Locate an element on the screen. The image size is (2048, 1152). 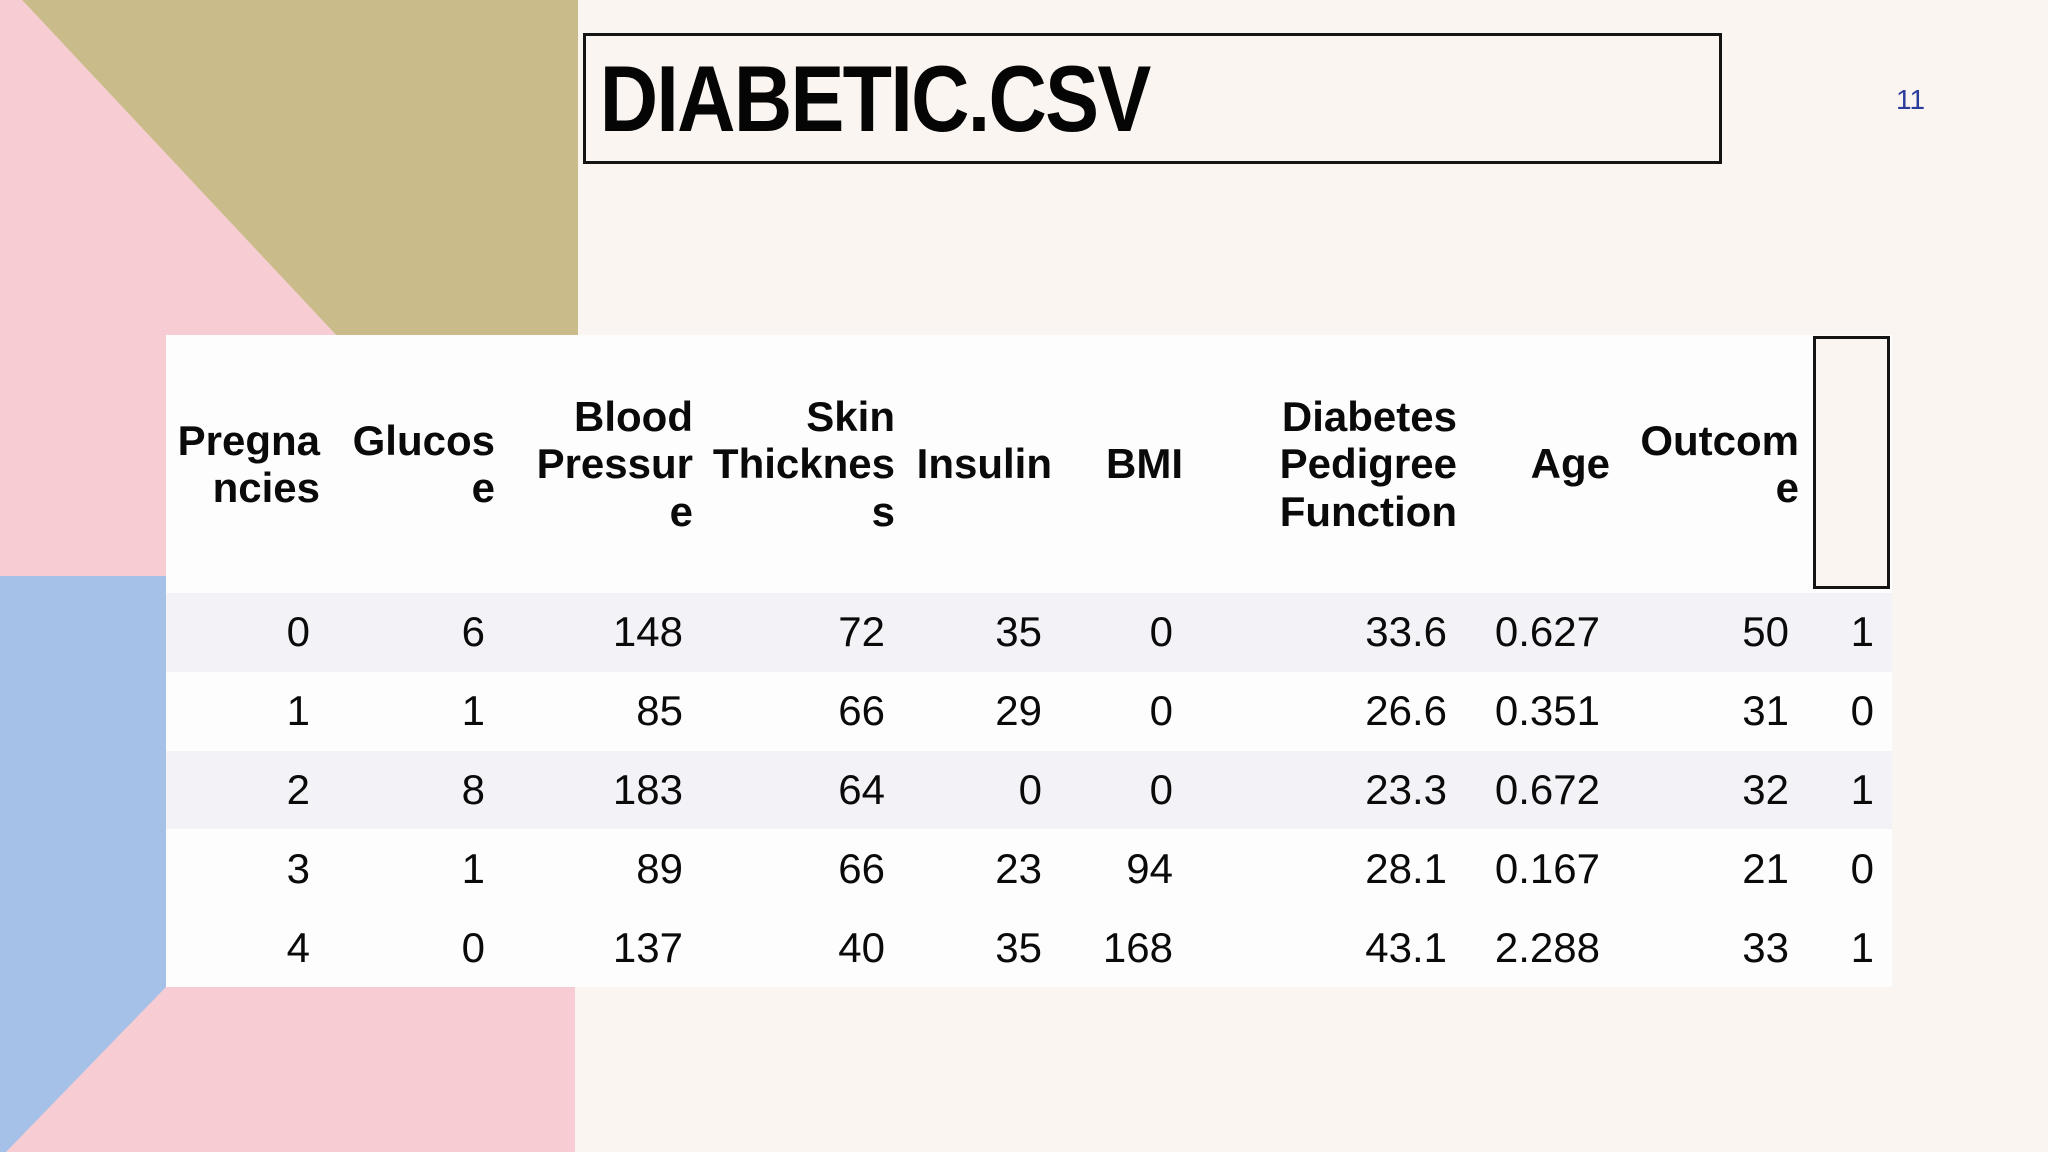
title-box: DIABETIC.CSV is located at coordinates (1152, 98).